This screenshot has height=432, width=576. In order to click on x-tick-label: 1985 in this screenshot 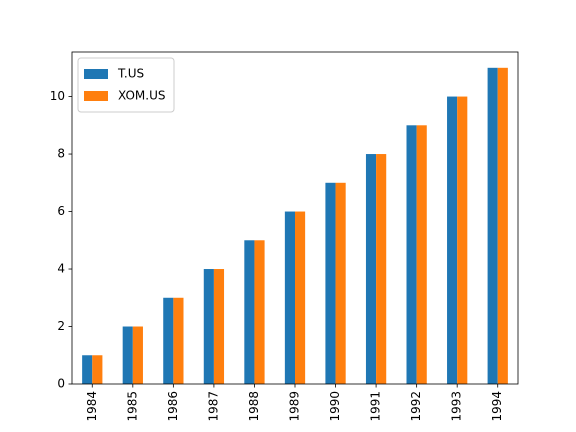, I will do `click(132, 406)`.